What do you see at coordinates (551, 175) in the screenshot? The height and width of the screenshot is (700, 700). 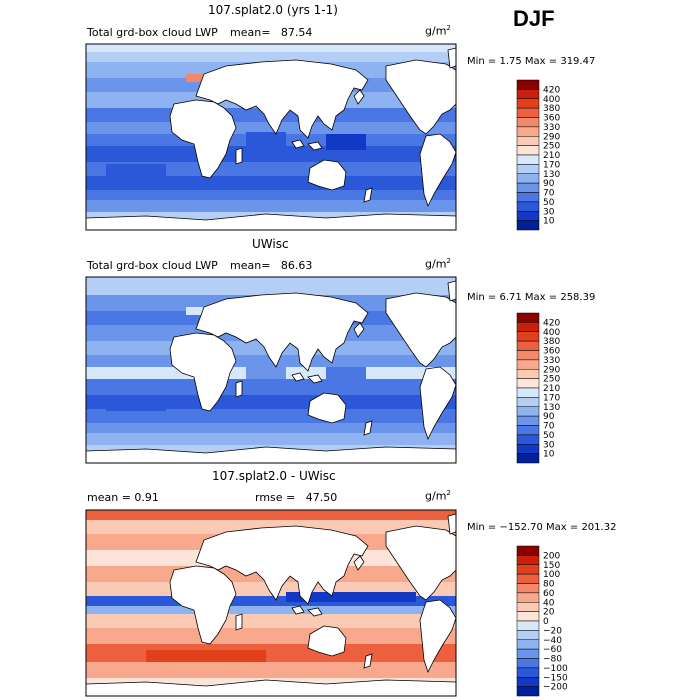 I see `colorbar-label: 130` at bounding box center [551, 175].